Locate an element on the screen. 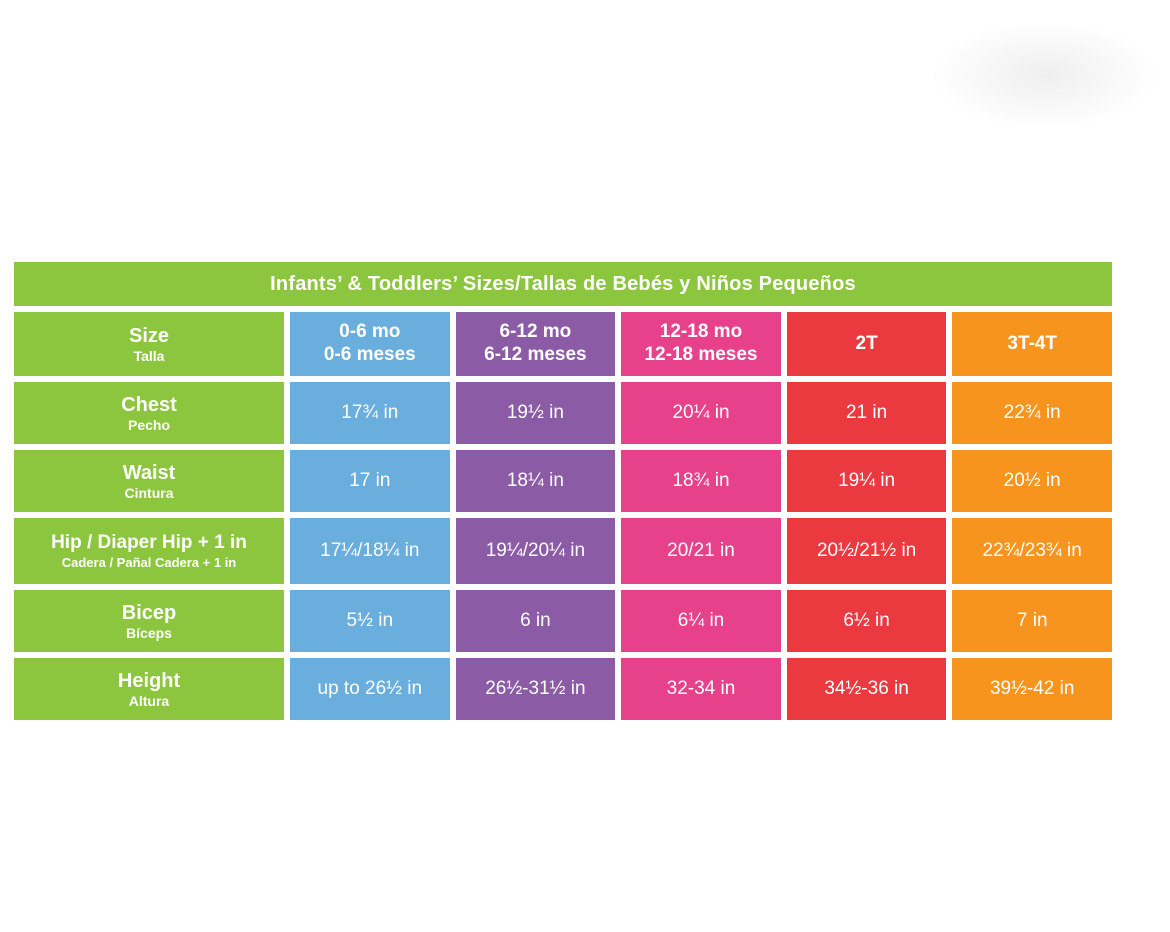  value-cell-waist-6-12mo: 18¼ in is located at coordinates (535, 481).